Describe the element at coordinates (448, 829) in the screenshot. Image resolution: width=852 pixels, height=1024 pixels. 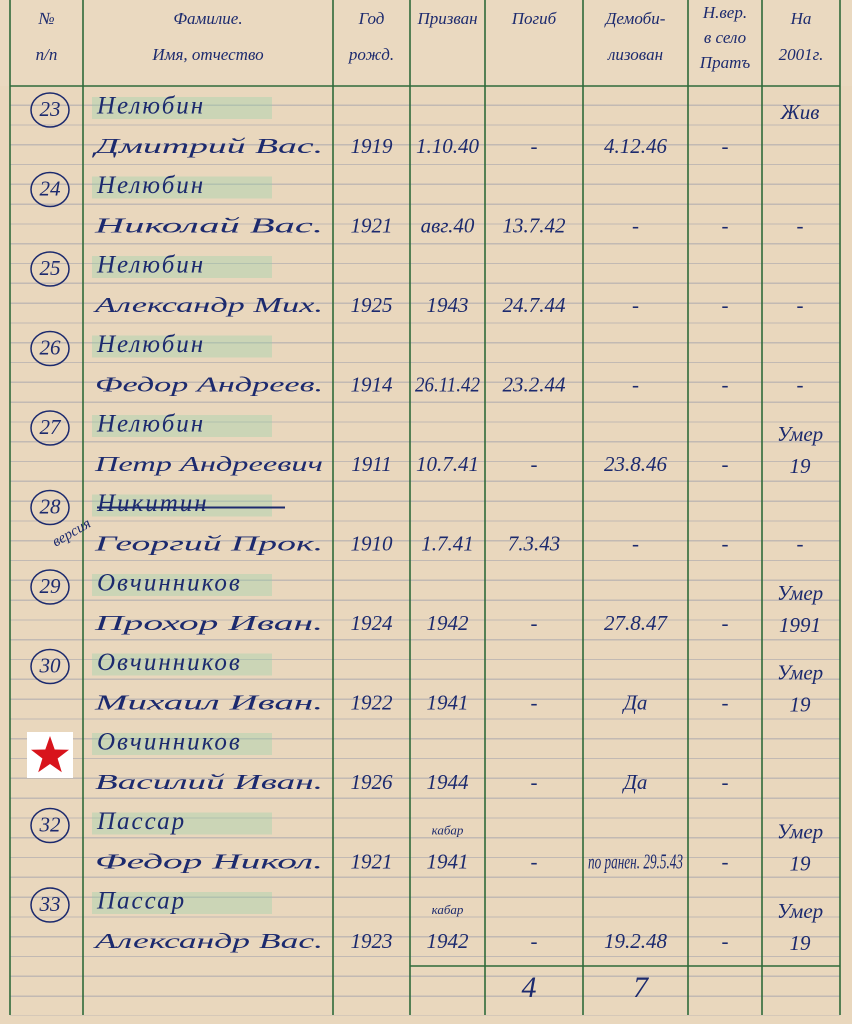
I see `called-note: кабар` at that location.